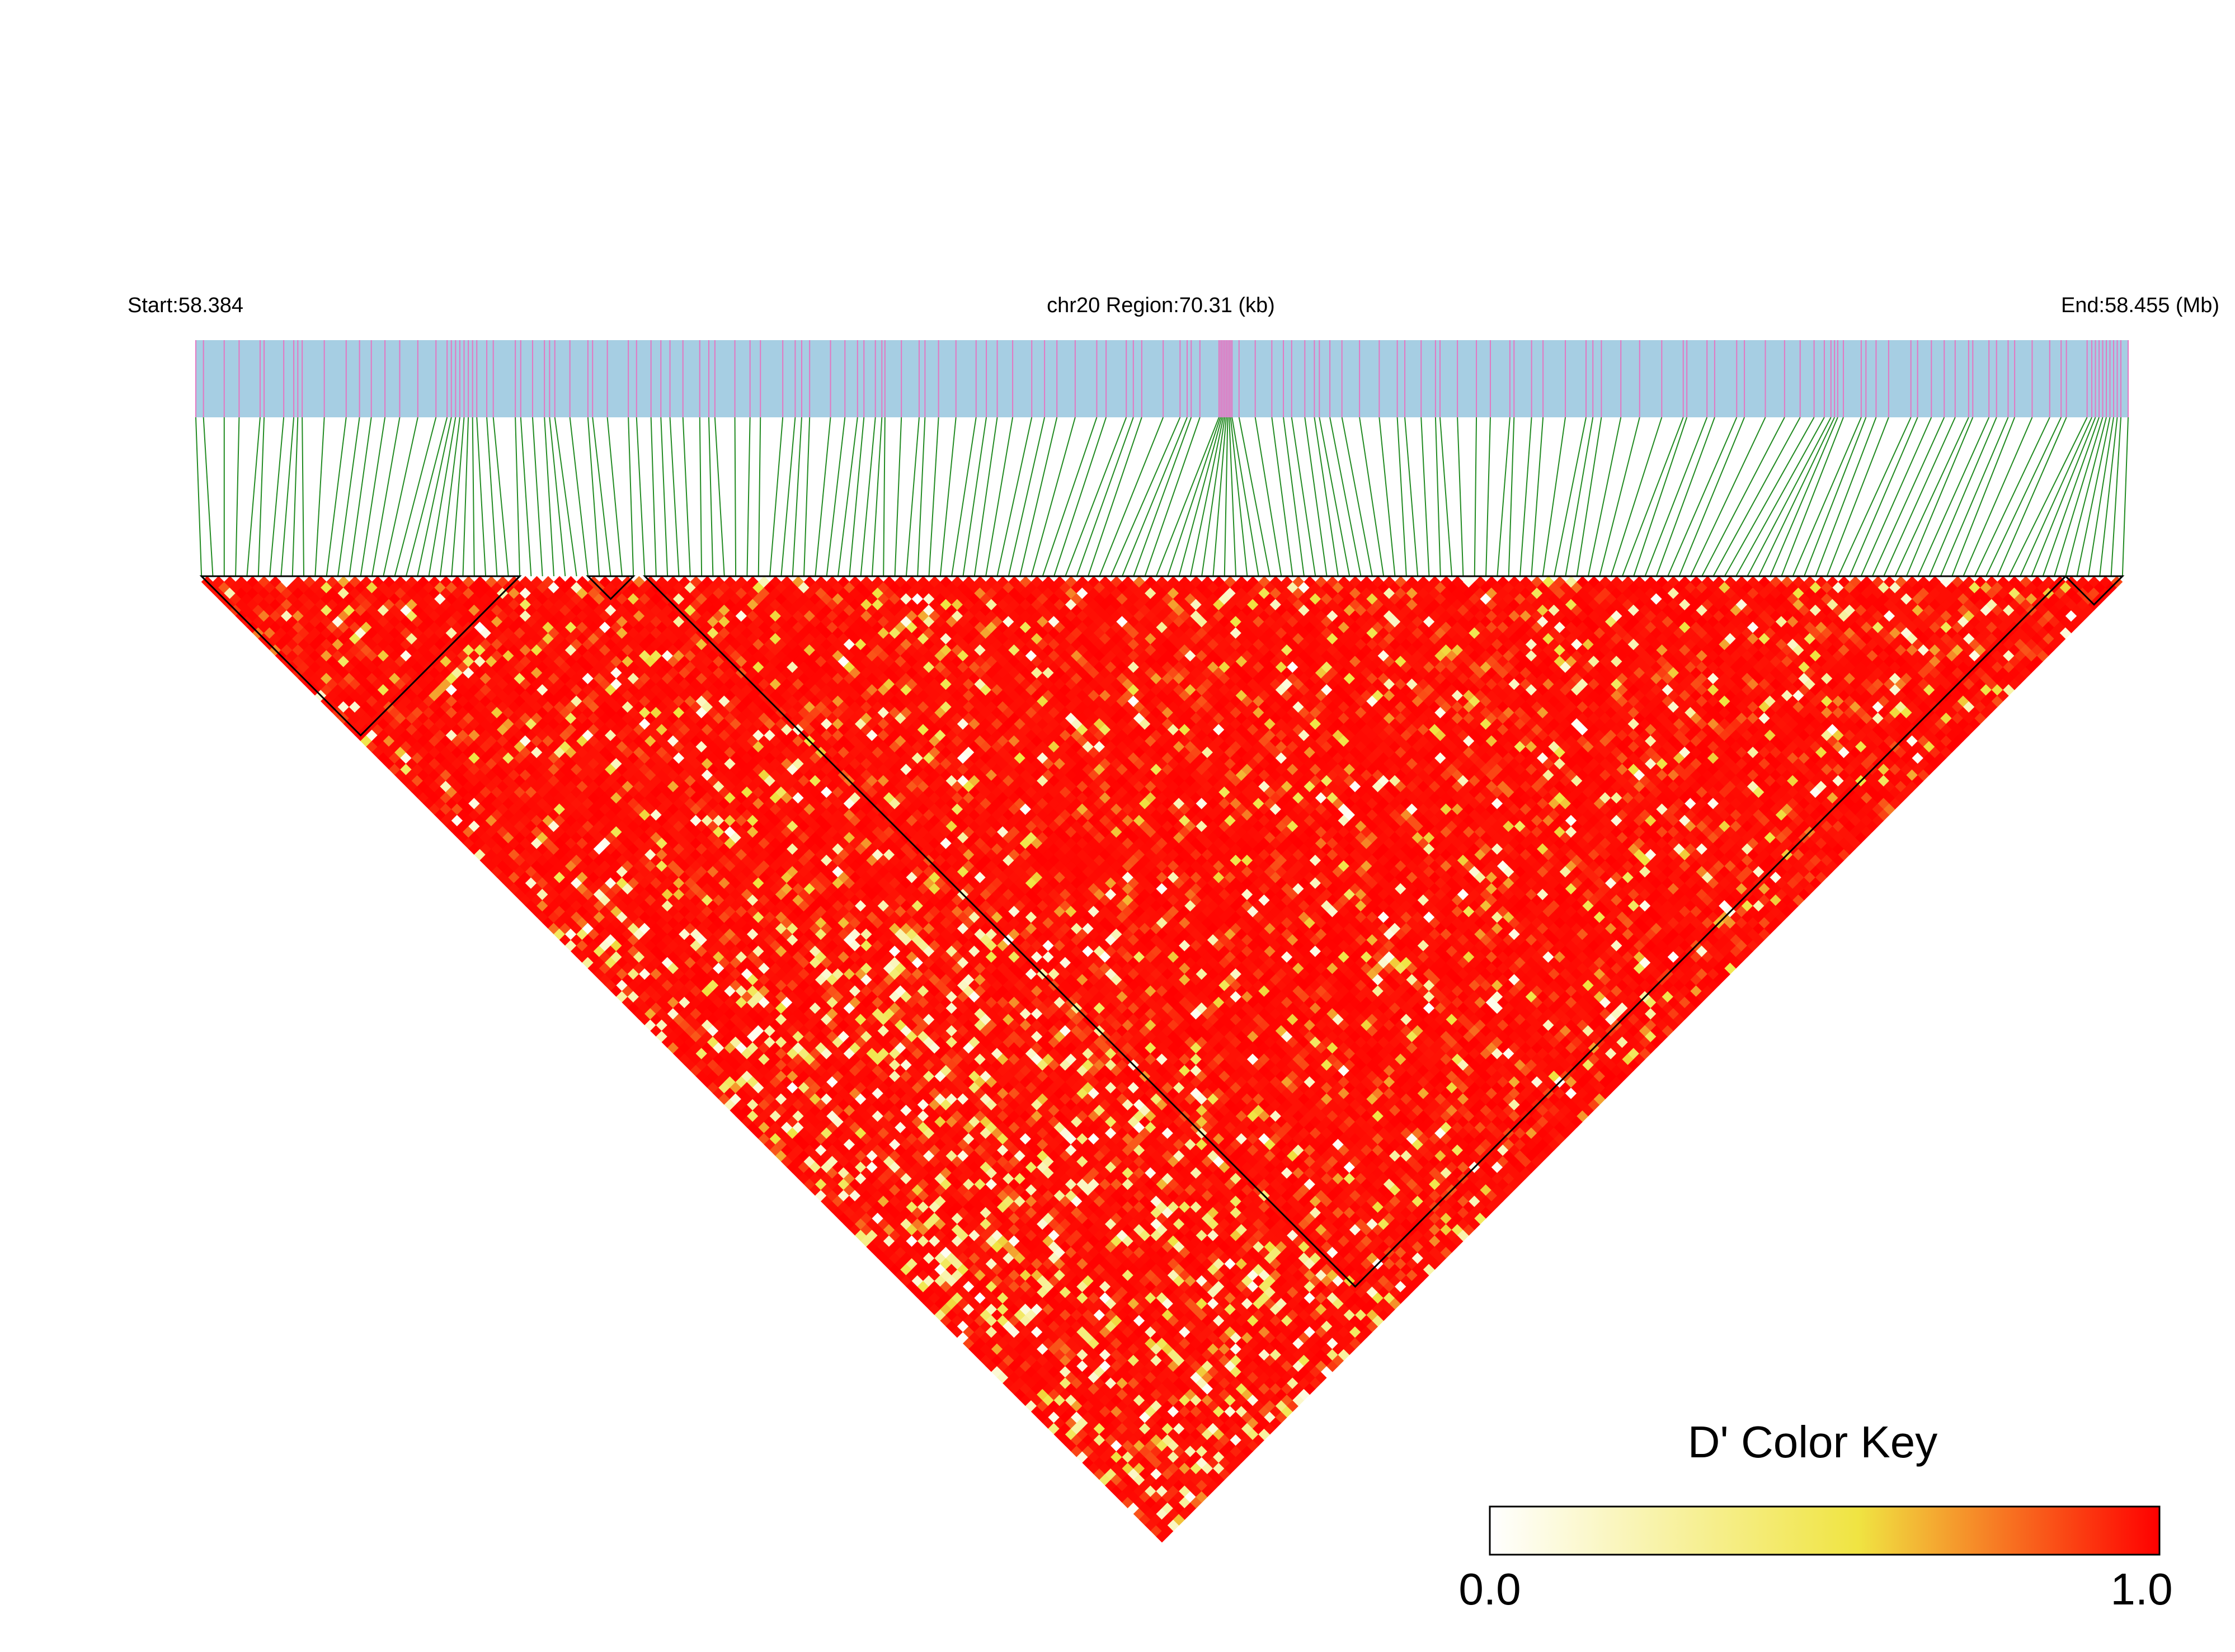 The height and width of the screenshot is (1652, 2235). Describe the element at coordinates (185, 306) in the screenshot. I see `region-start-label: Start:58.384` at that location.